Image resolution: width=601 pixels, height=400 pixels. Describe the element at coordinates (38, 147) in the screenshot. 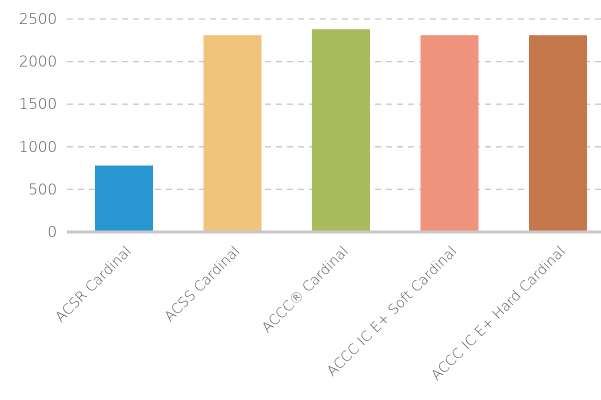

I see `y-tick-label: 1000` at that location.